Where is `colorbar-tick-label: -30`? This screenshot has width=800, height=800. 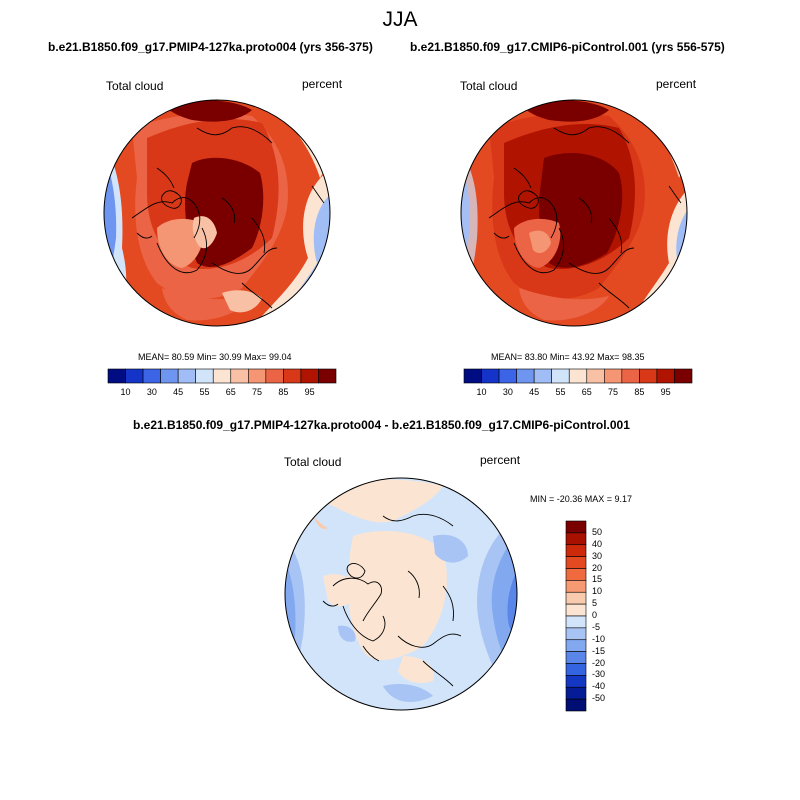 colorbar-tick-label: -30 is located at coordinates (599, 674).